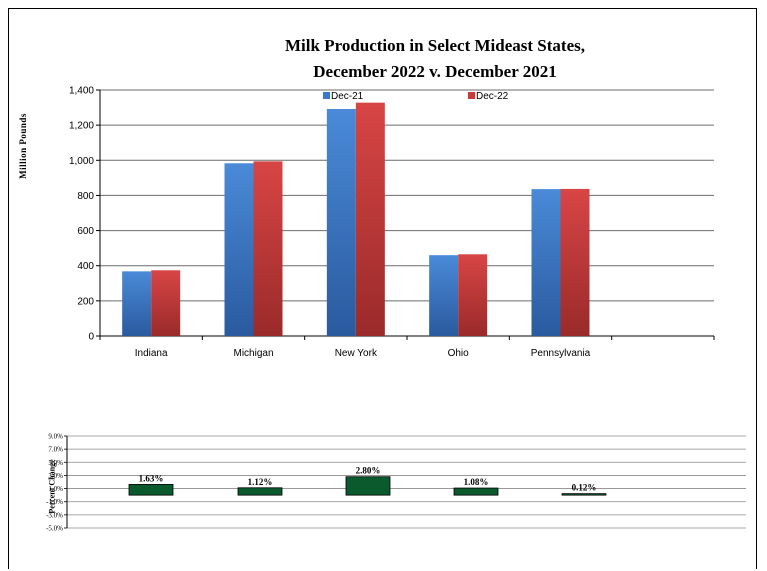  Describe the element at coordinates (81, 91) in the screenshot. I see `y-tick-label: 1,400` at that location.